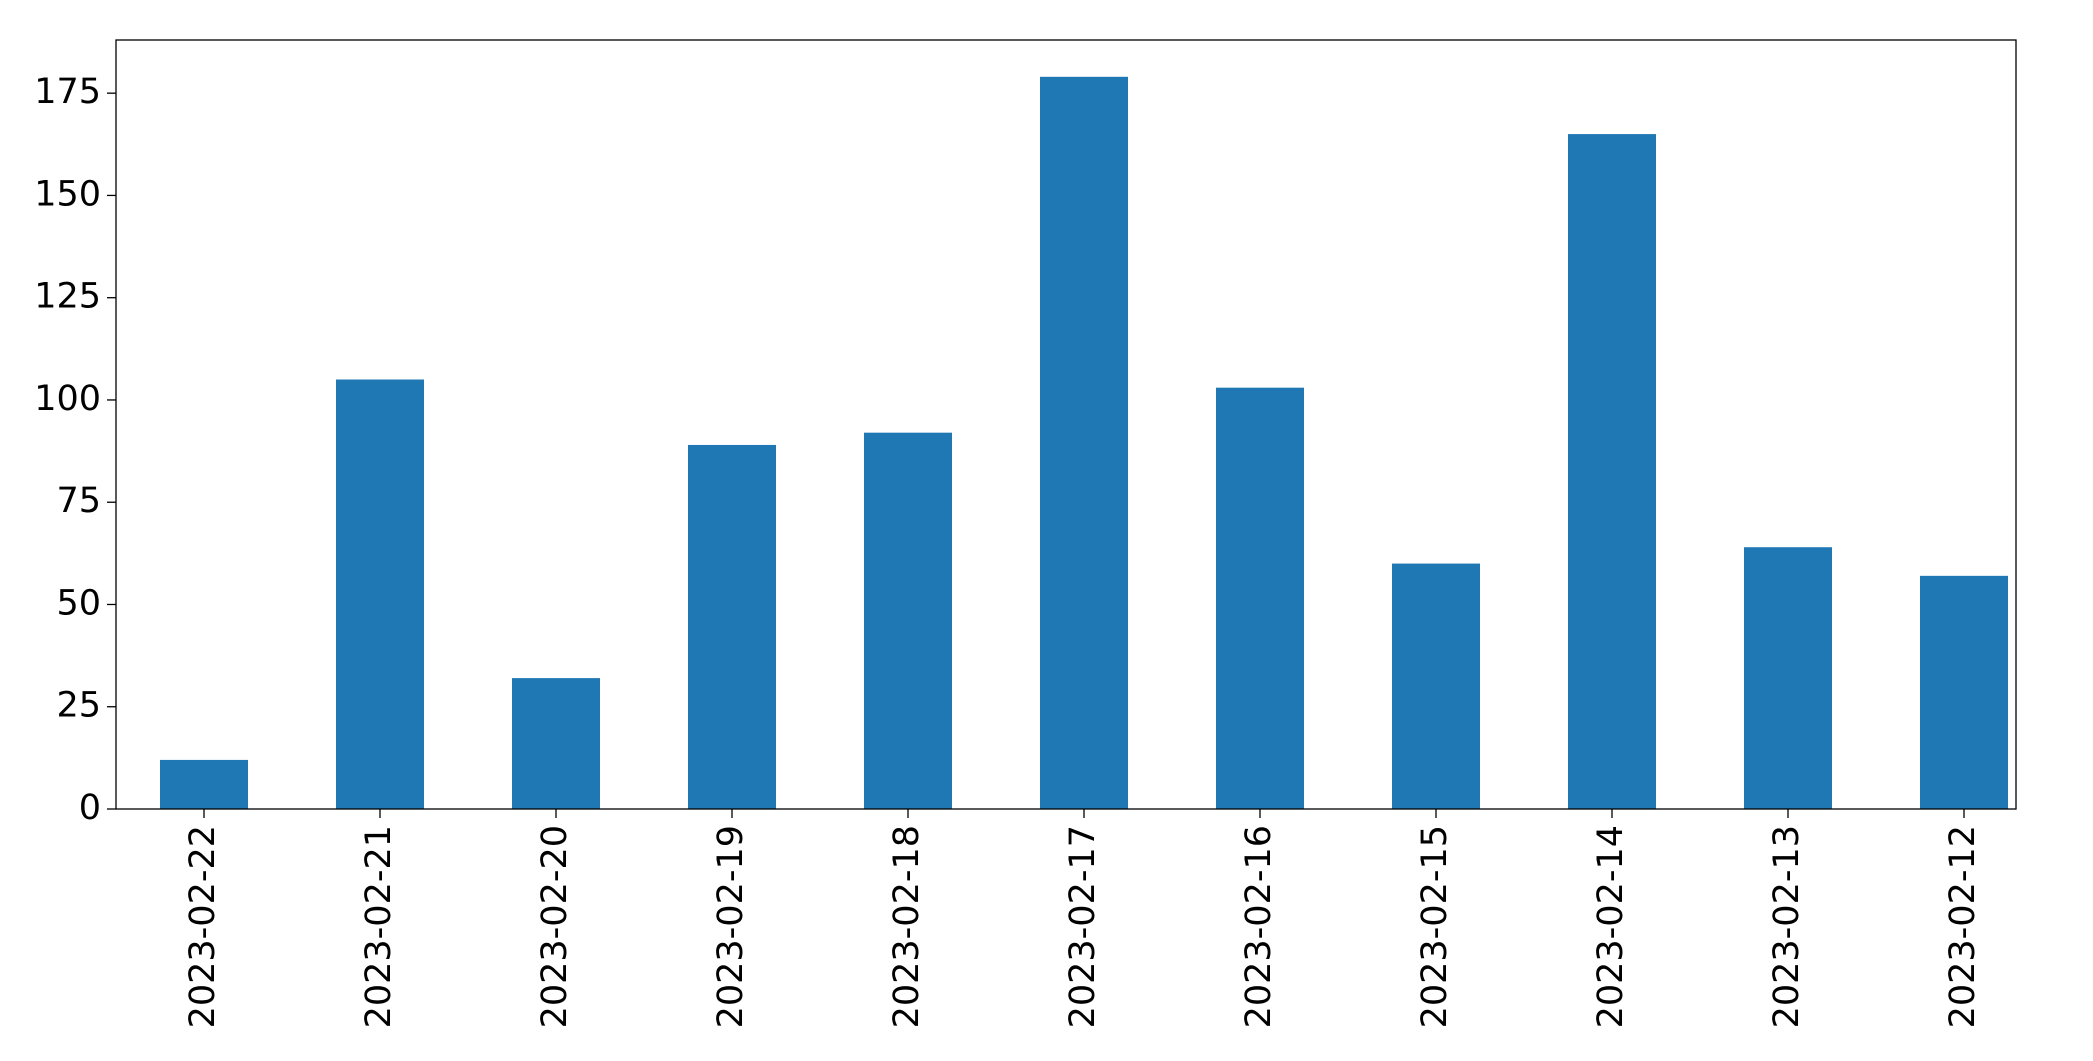 The image size is (2093, 1061). I want to click on x-tick-label: 2023-02-15, so click(1435, 926).